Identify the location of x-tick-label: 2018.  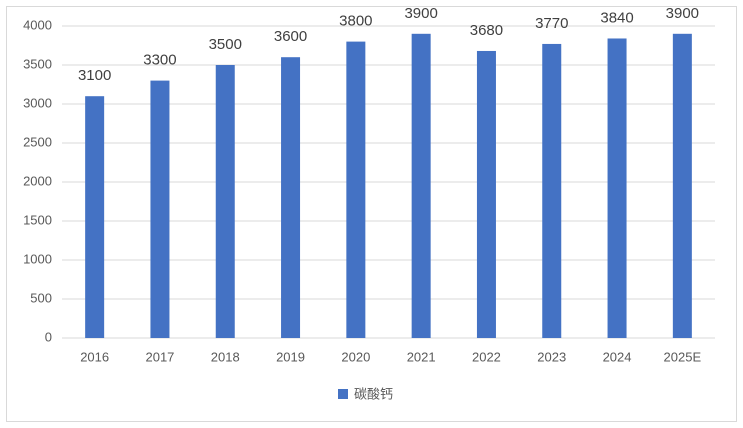
(225, 356).